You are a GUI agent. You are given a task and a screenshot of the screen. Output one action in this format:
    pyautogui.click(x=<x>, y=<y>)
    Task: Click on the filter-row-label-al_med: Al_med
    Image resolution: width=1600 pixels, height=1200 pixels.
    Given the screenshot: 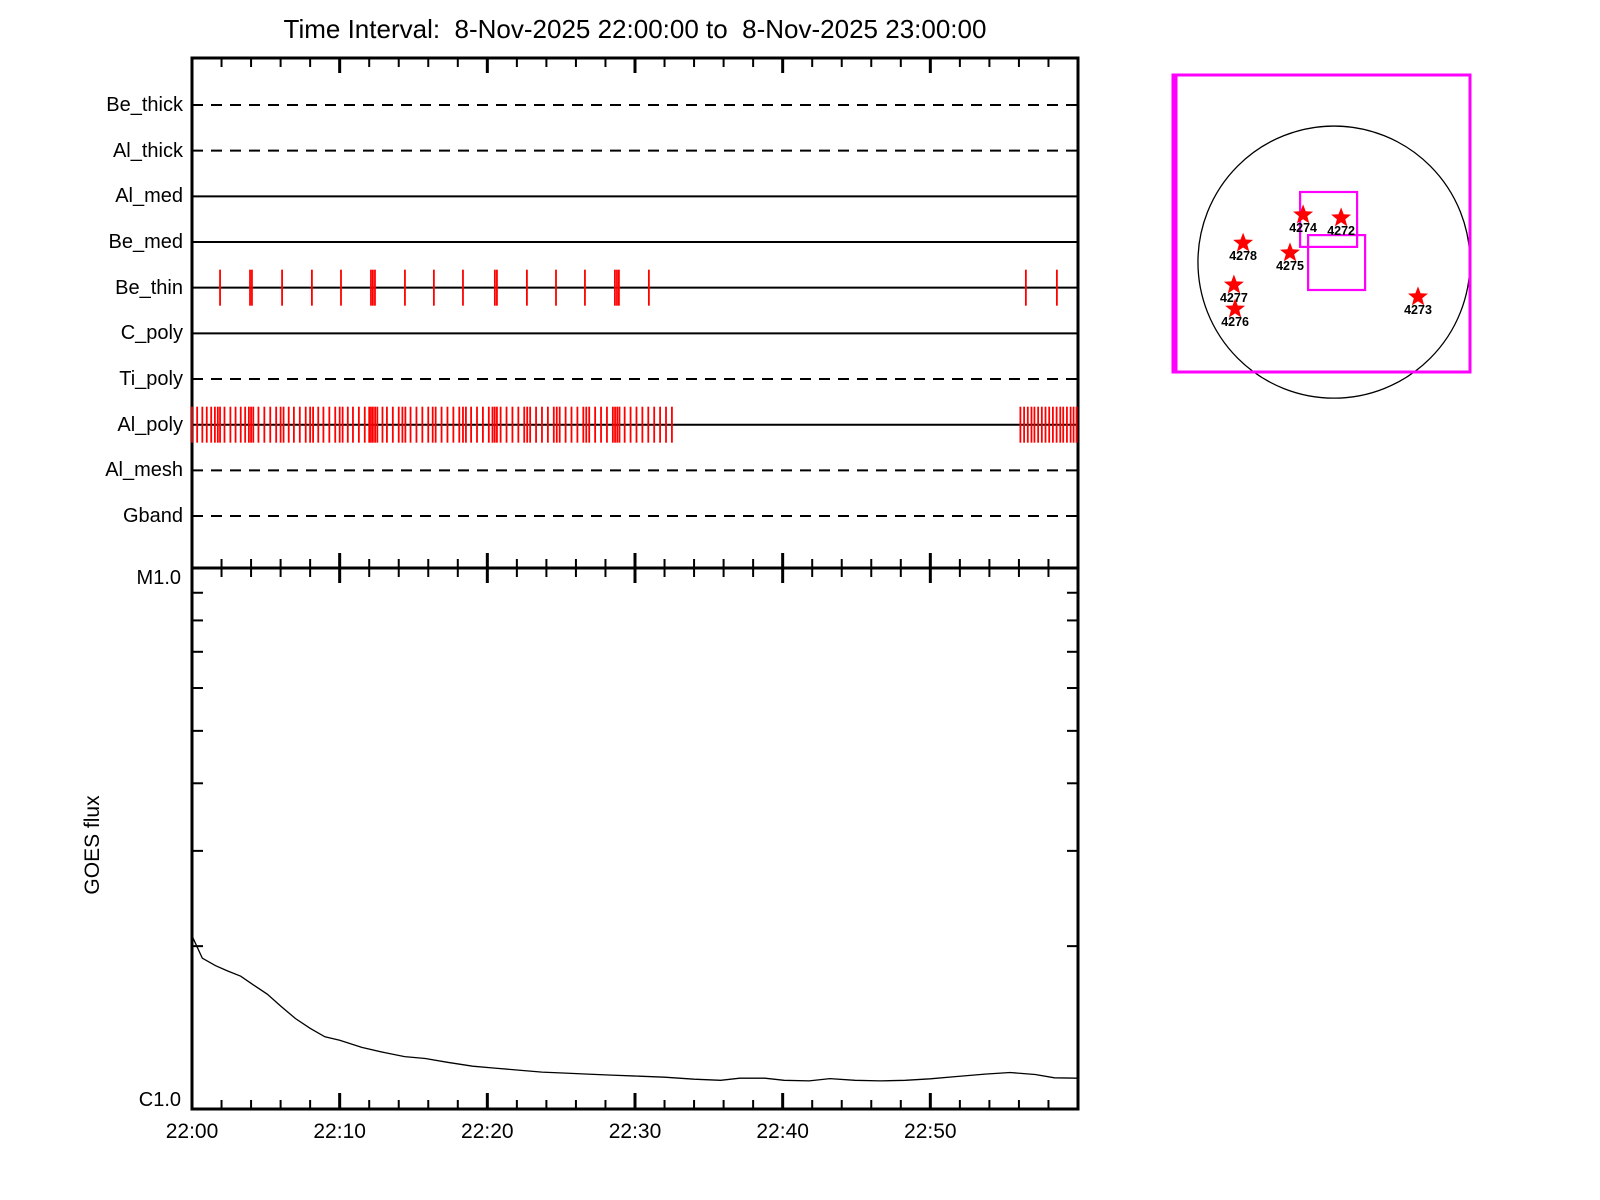 What is the action you would take?
    pyautogui.click(x=149, y=196)
    